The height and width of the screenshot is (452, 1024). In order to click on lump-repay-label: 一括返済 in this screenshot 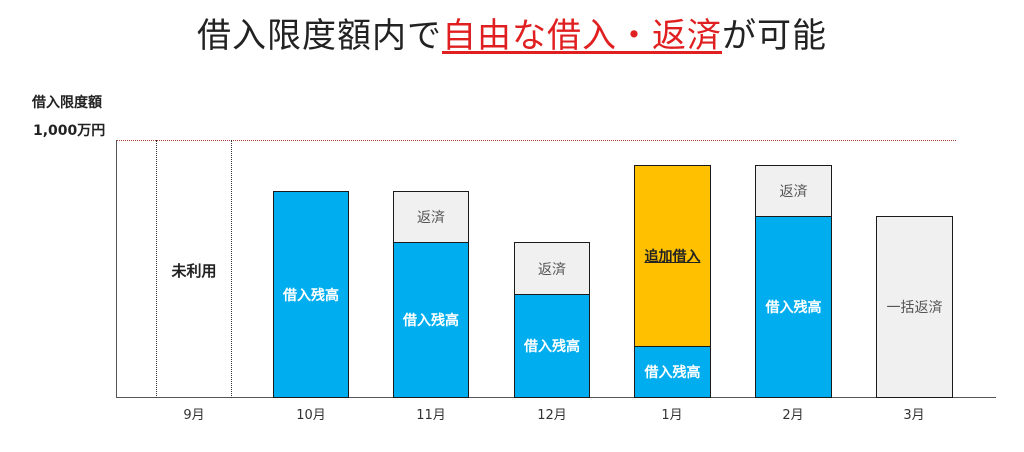, I will do `click(914, 308)`.